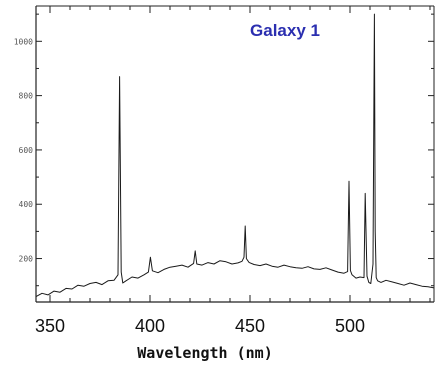 The image size is (435, 367). What do you see at coordinates (150, 326) in the screenshot?
I see `x-tick-label-400: 400` at bounding box center [150, 326].